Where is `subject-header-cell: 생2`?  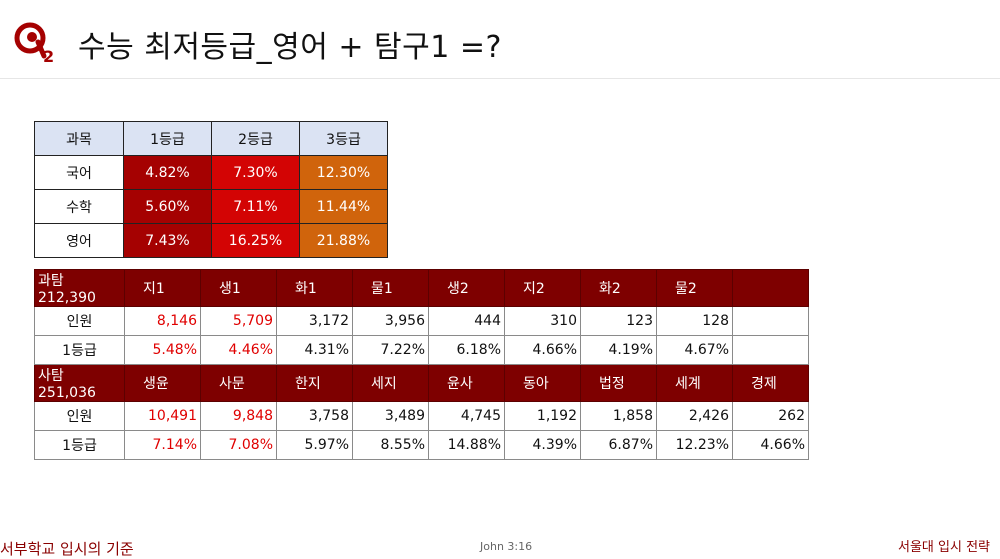
subject-header-cell: 생2 is located at coordinates (466, 288).